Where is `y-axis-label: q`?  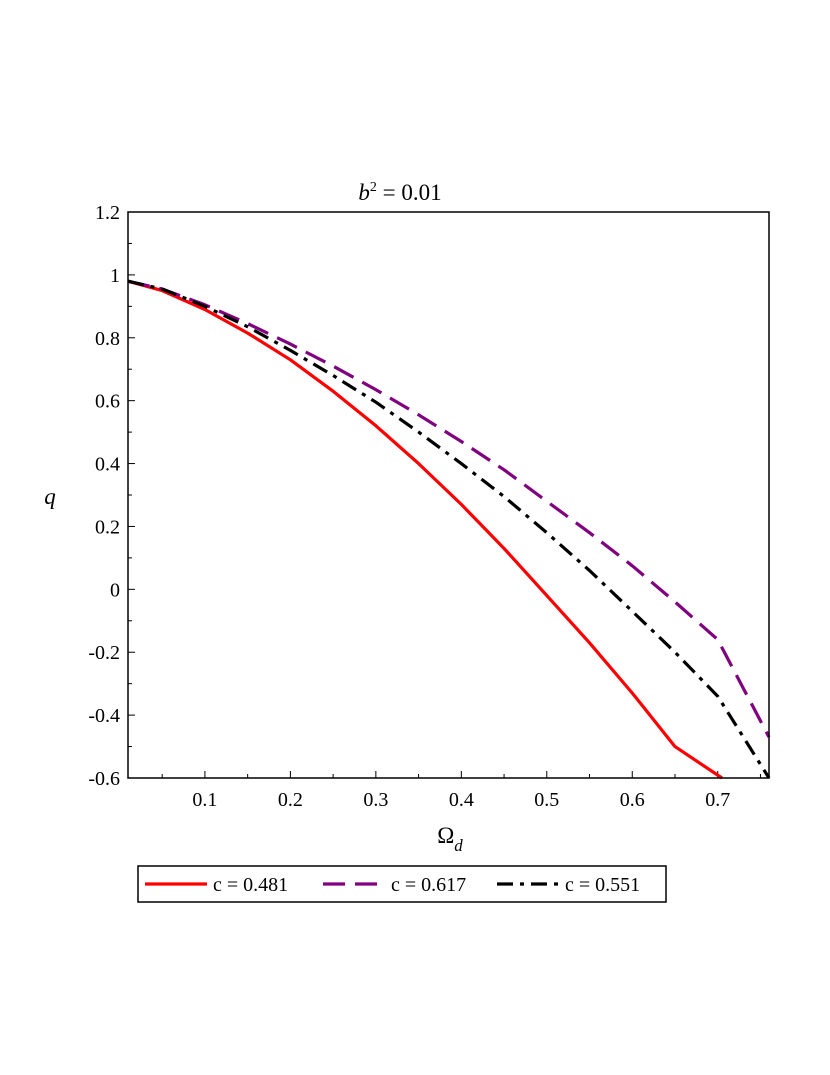
y-axis-label: q is located at coordinates (50, 496).